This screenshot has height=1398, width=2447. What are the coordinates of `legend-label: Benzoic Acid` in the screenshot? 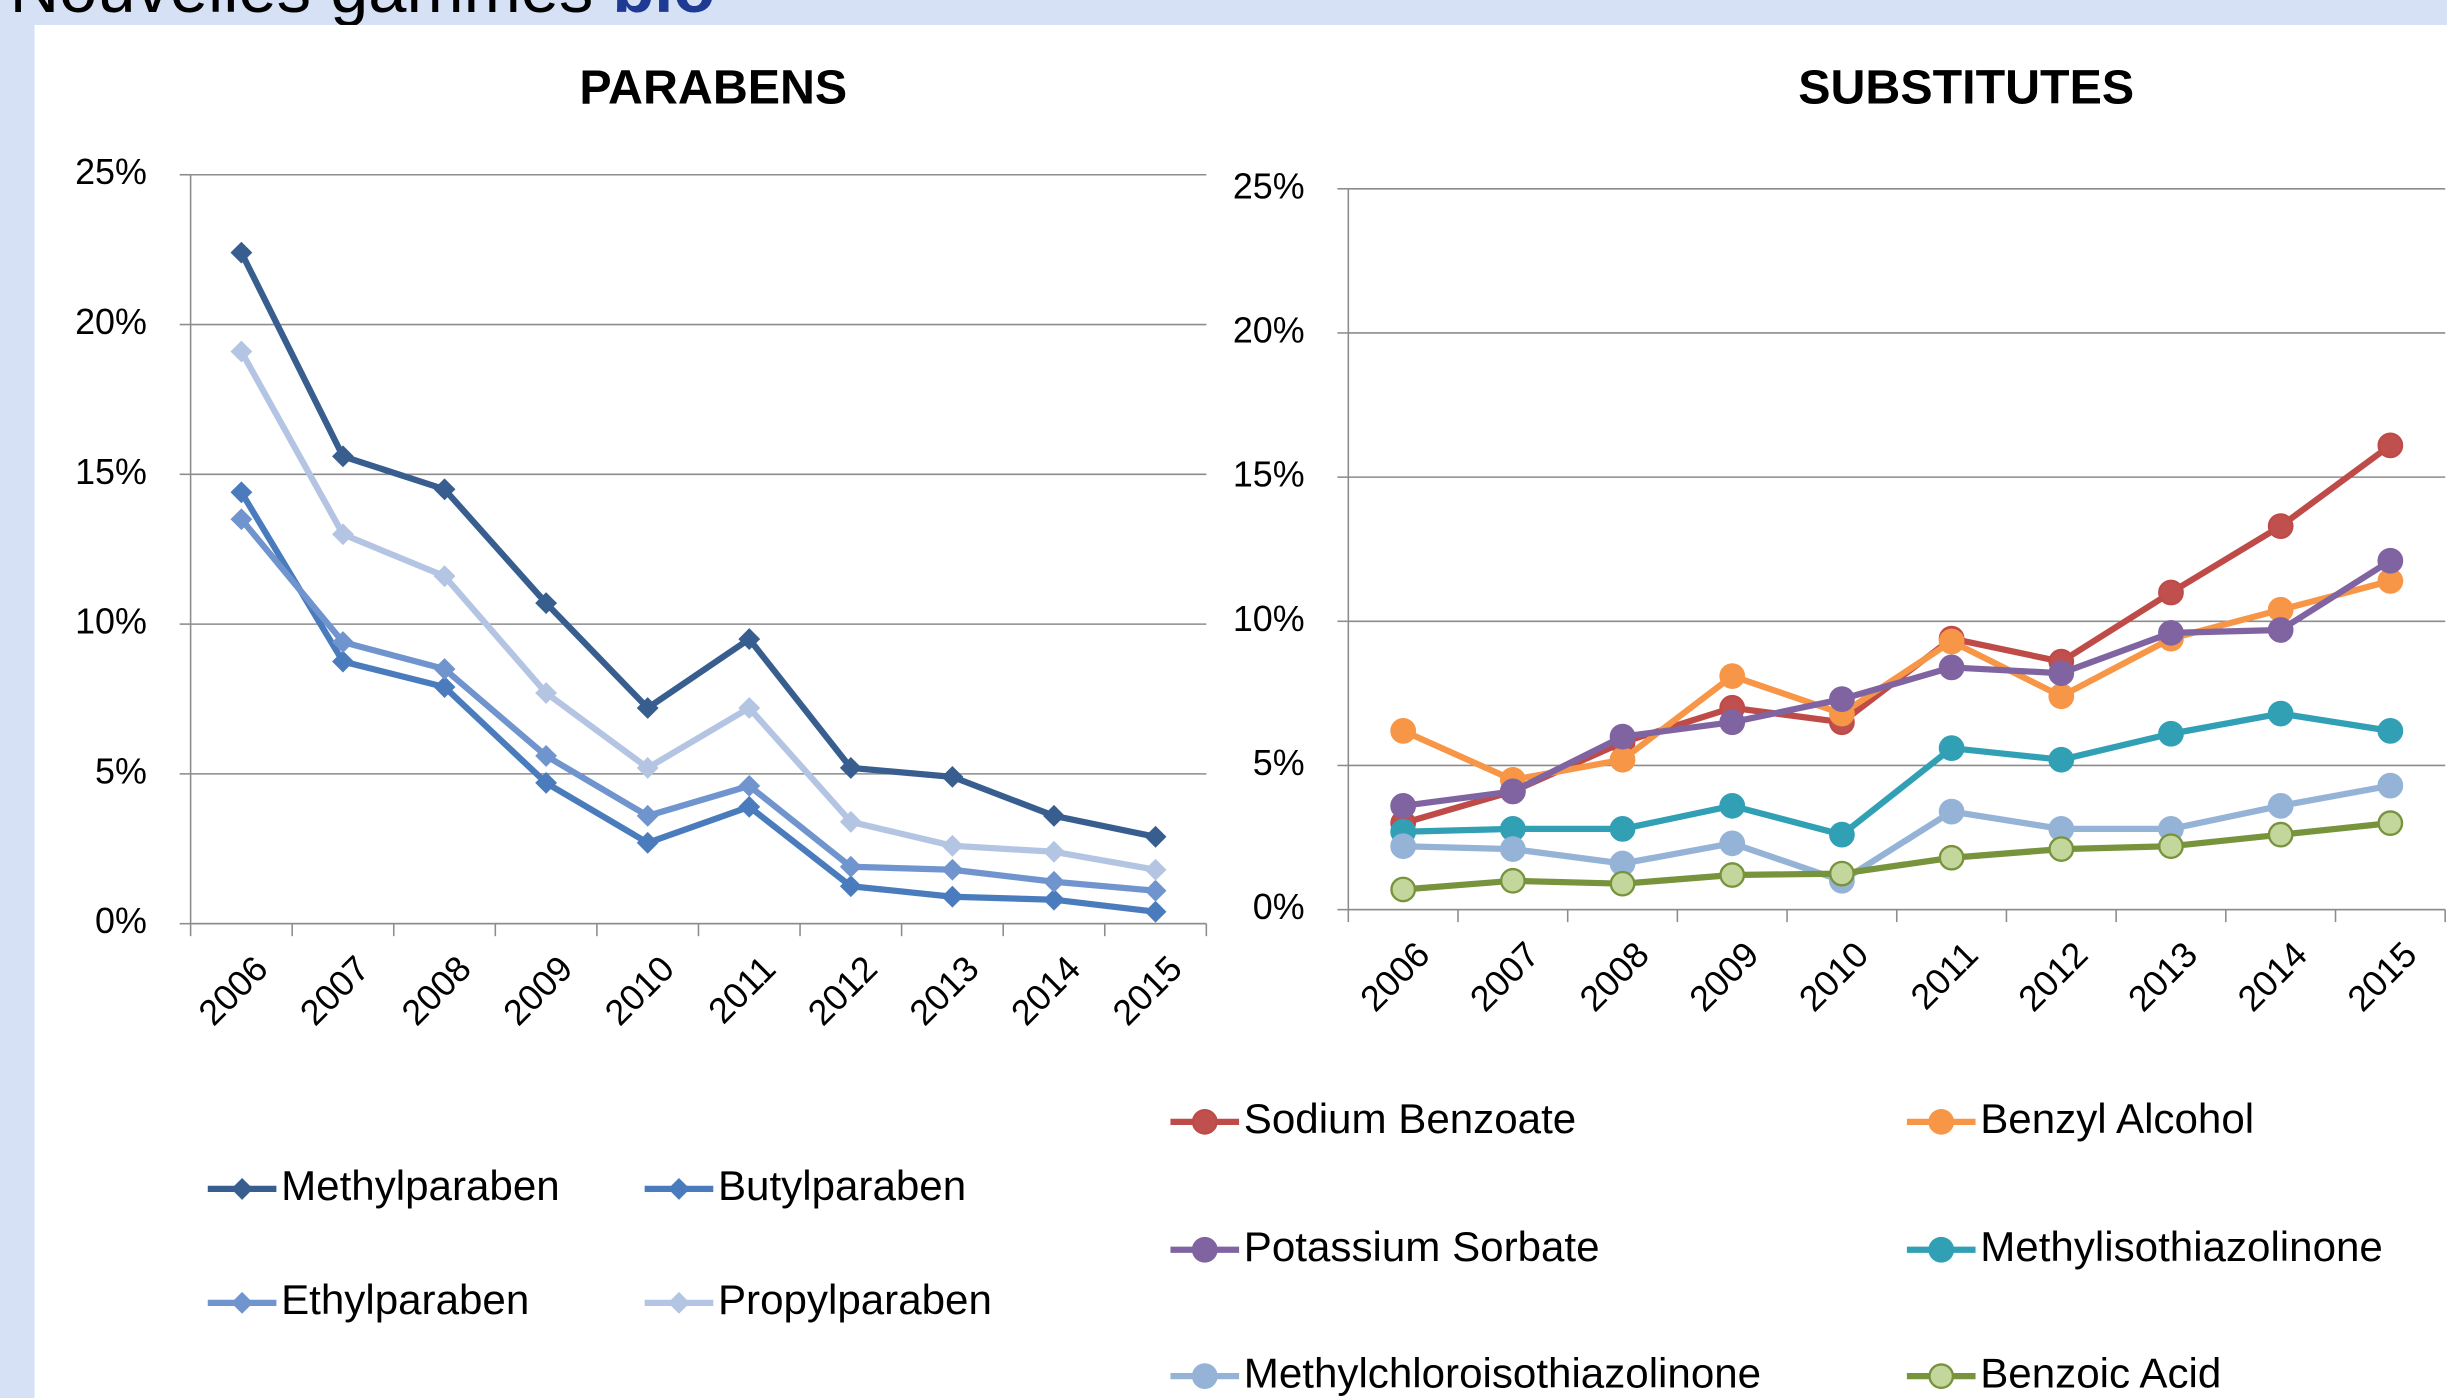 It's located at (2100, 1372).